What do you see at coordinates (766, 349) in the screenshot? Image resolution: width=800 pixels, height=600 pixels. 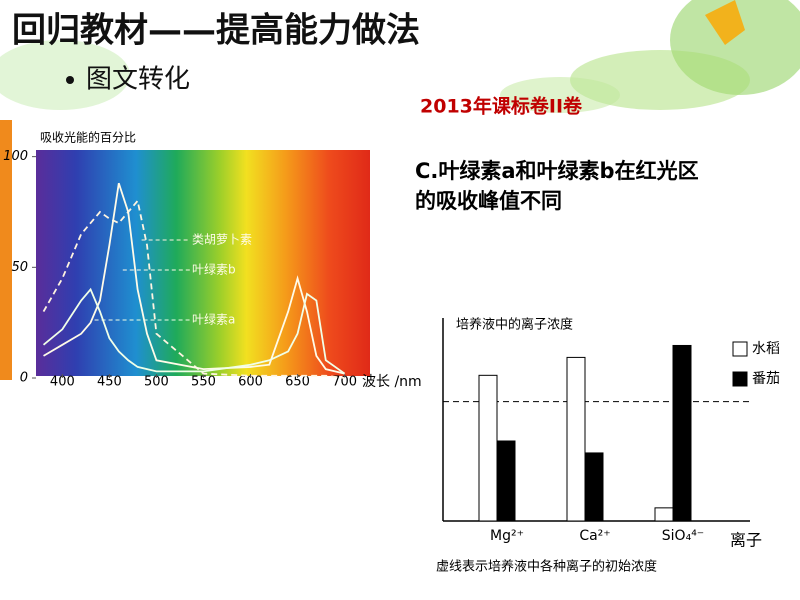 I see `legend-label: 水稻` at bounding box center [766, 349].